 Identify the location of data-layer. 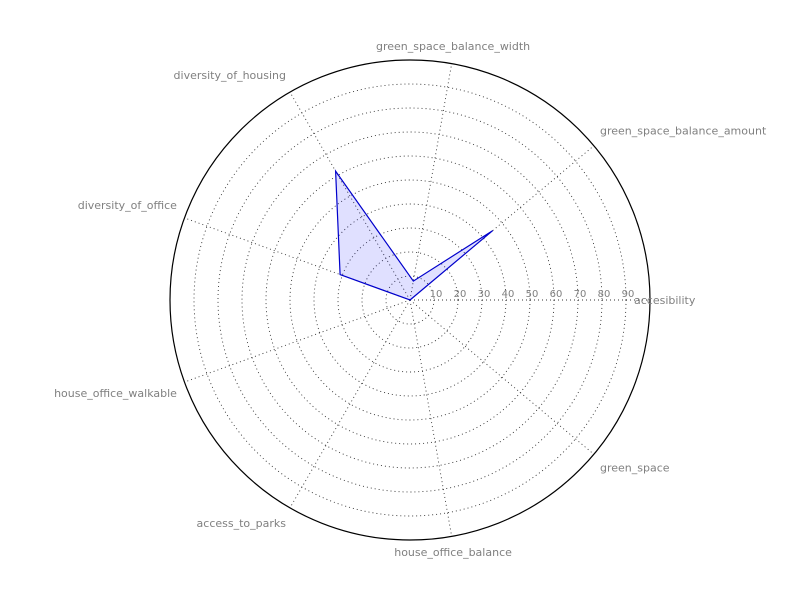
(414, 235).